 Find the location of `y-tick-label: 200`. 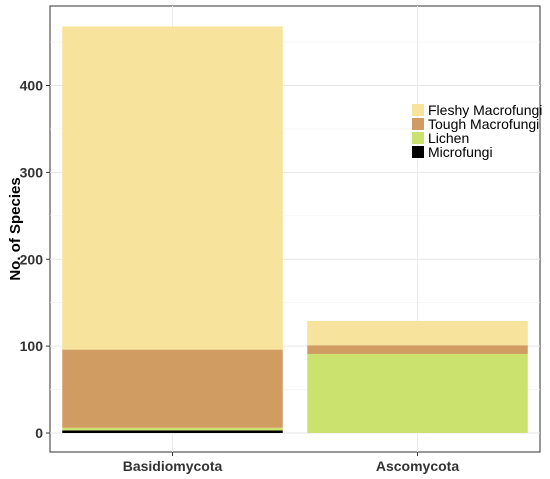

y-tick-label: 200 is located at coordinates (32, 259).